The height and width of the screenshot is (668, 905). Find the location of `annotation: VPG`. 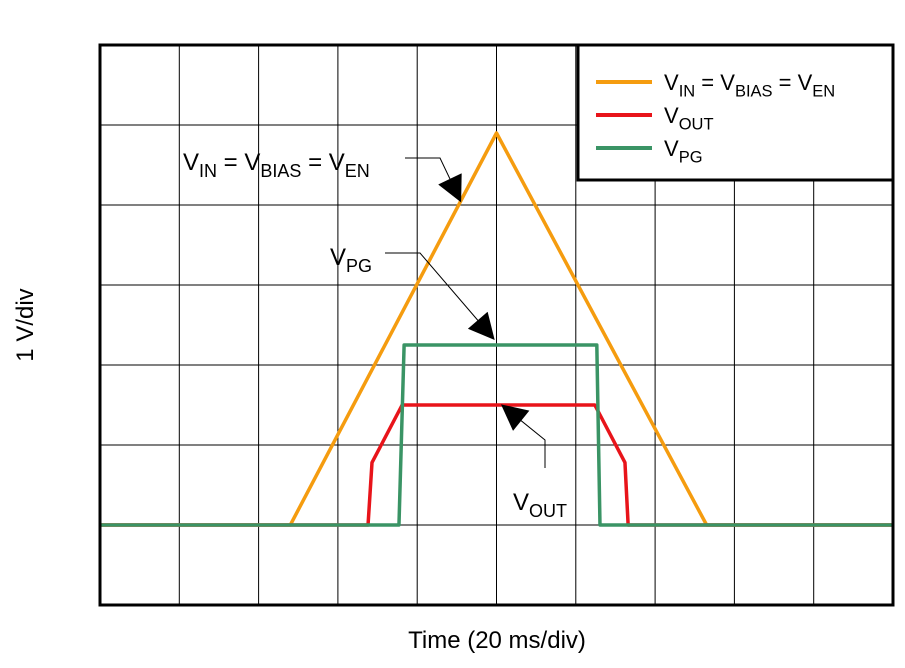

annotation: VPG is located at coordinates (351, 260).